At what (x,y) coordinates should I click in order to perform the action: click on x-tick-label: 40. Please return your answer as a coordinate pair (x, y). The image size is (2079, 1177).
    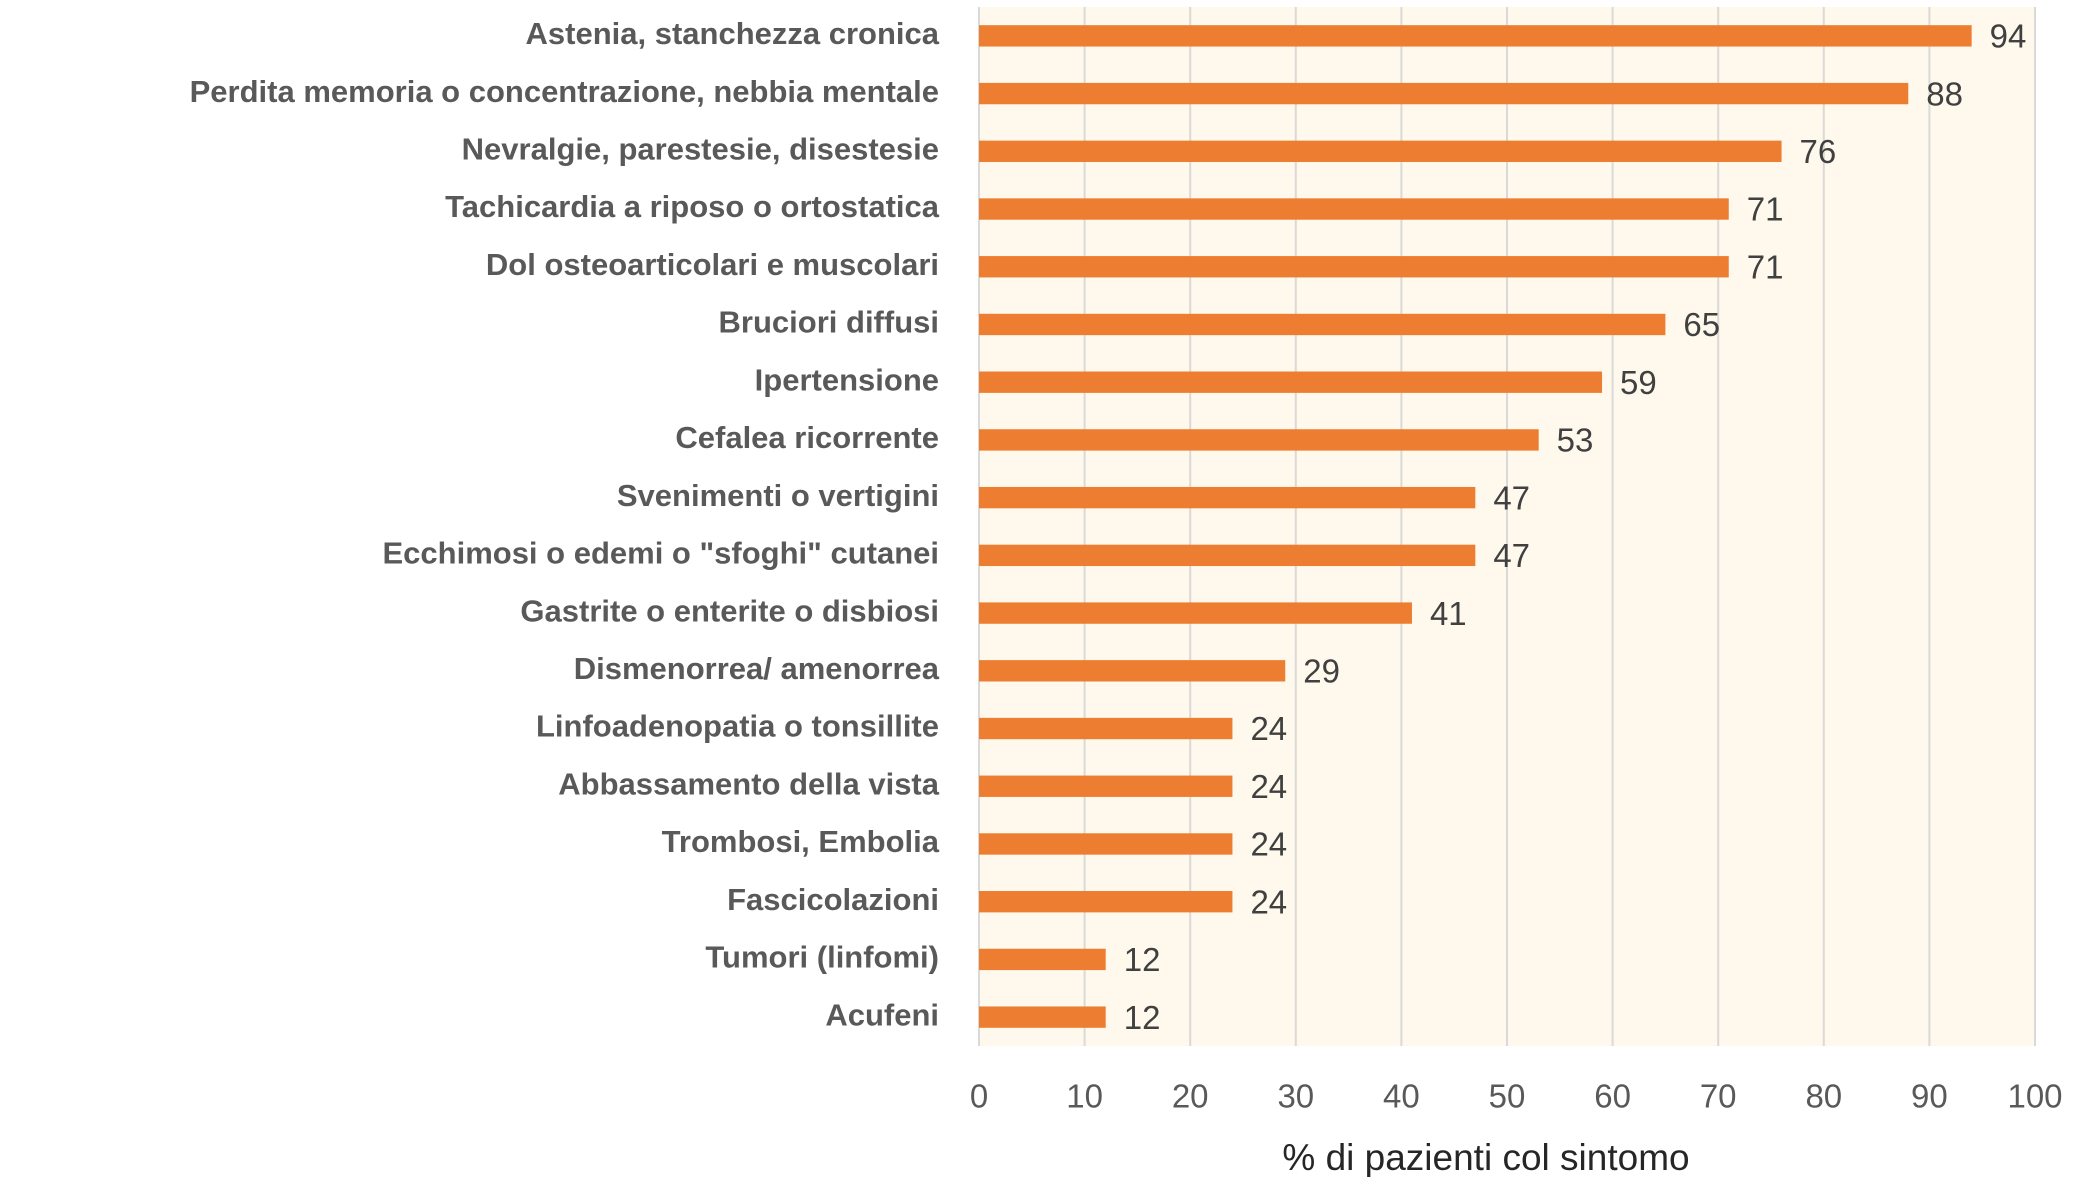
    Looking at the image, I should click on (1401, 1096).